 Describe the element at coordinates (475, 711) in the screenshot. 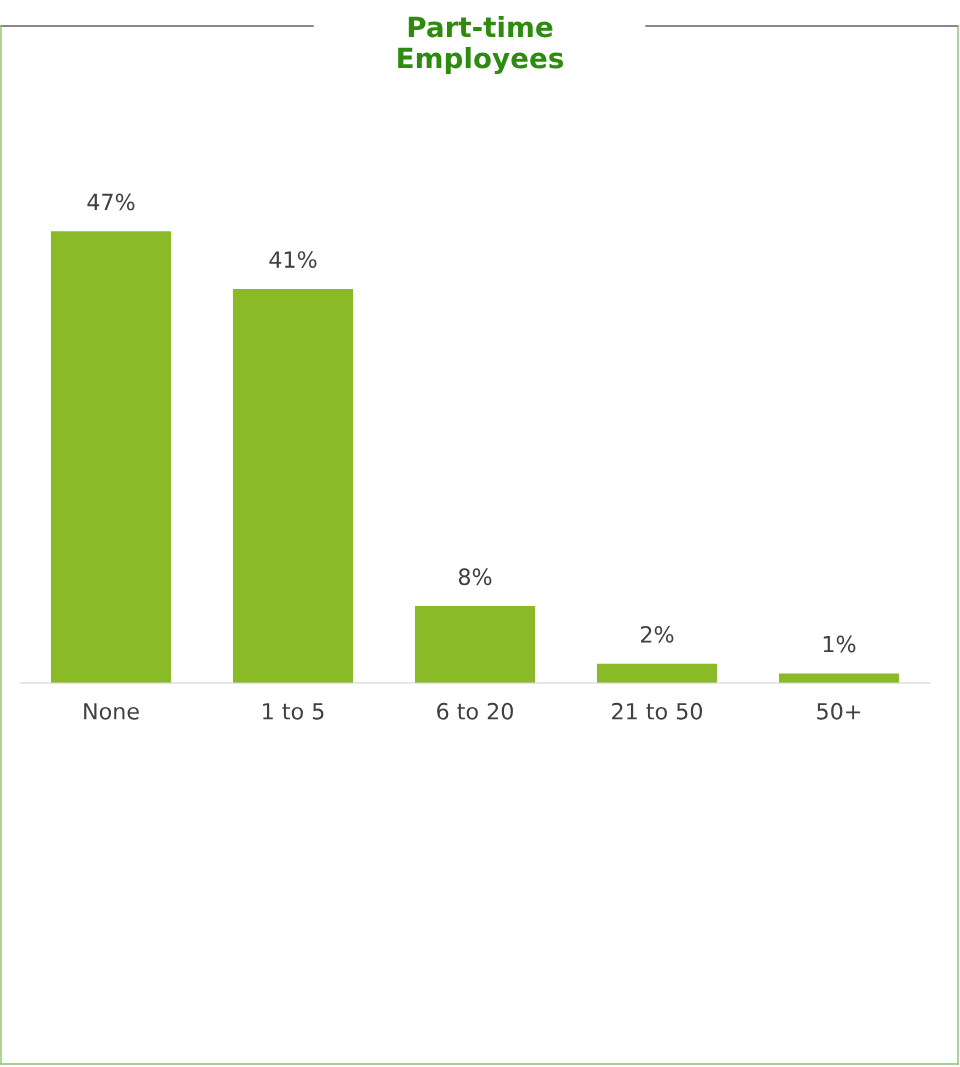

I see `x-tick-label: 6 to 20` at that location.